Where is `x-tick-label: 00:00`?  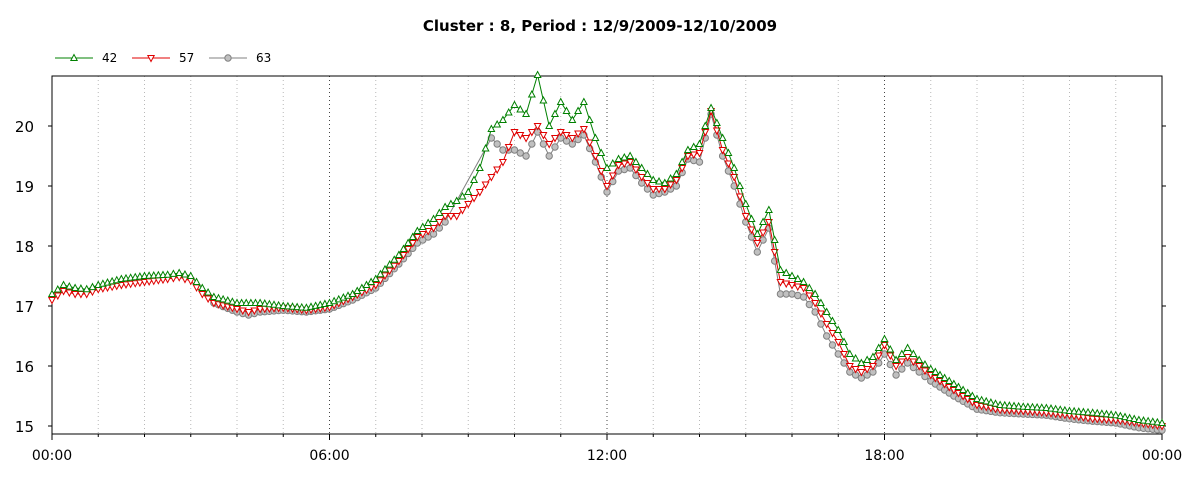 x-tick-label: 00:00 is located at coordinates (1162, 456).